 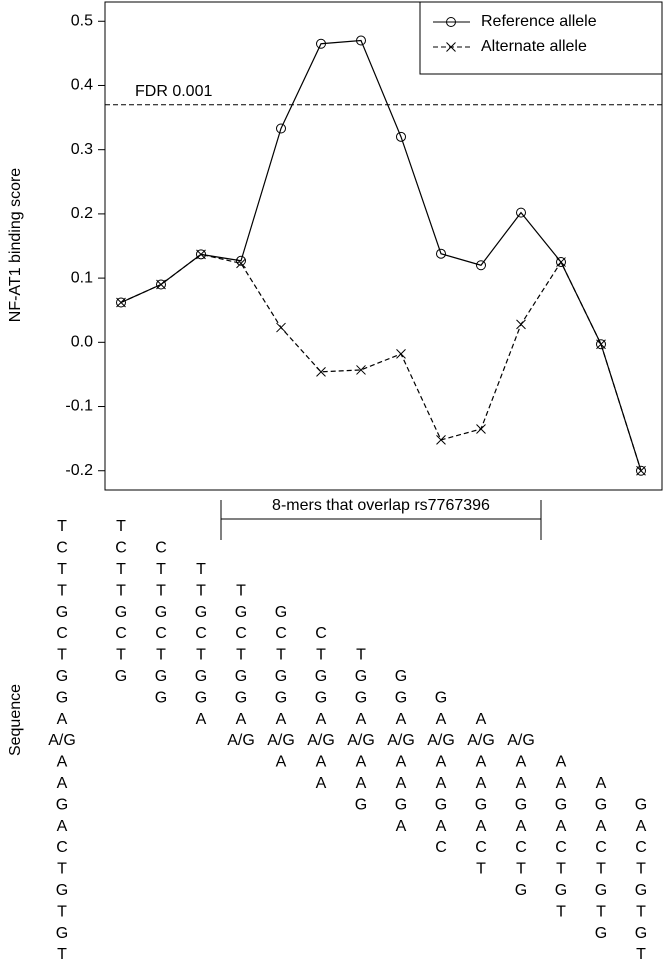 What do you see at coordinates (62, 740) in the screenshot?
I see `sequence-letter: A/G` at bounding box center [62, 740].